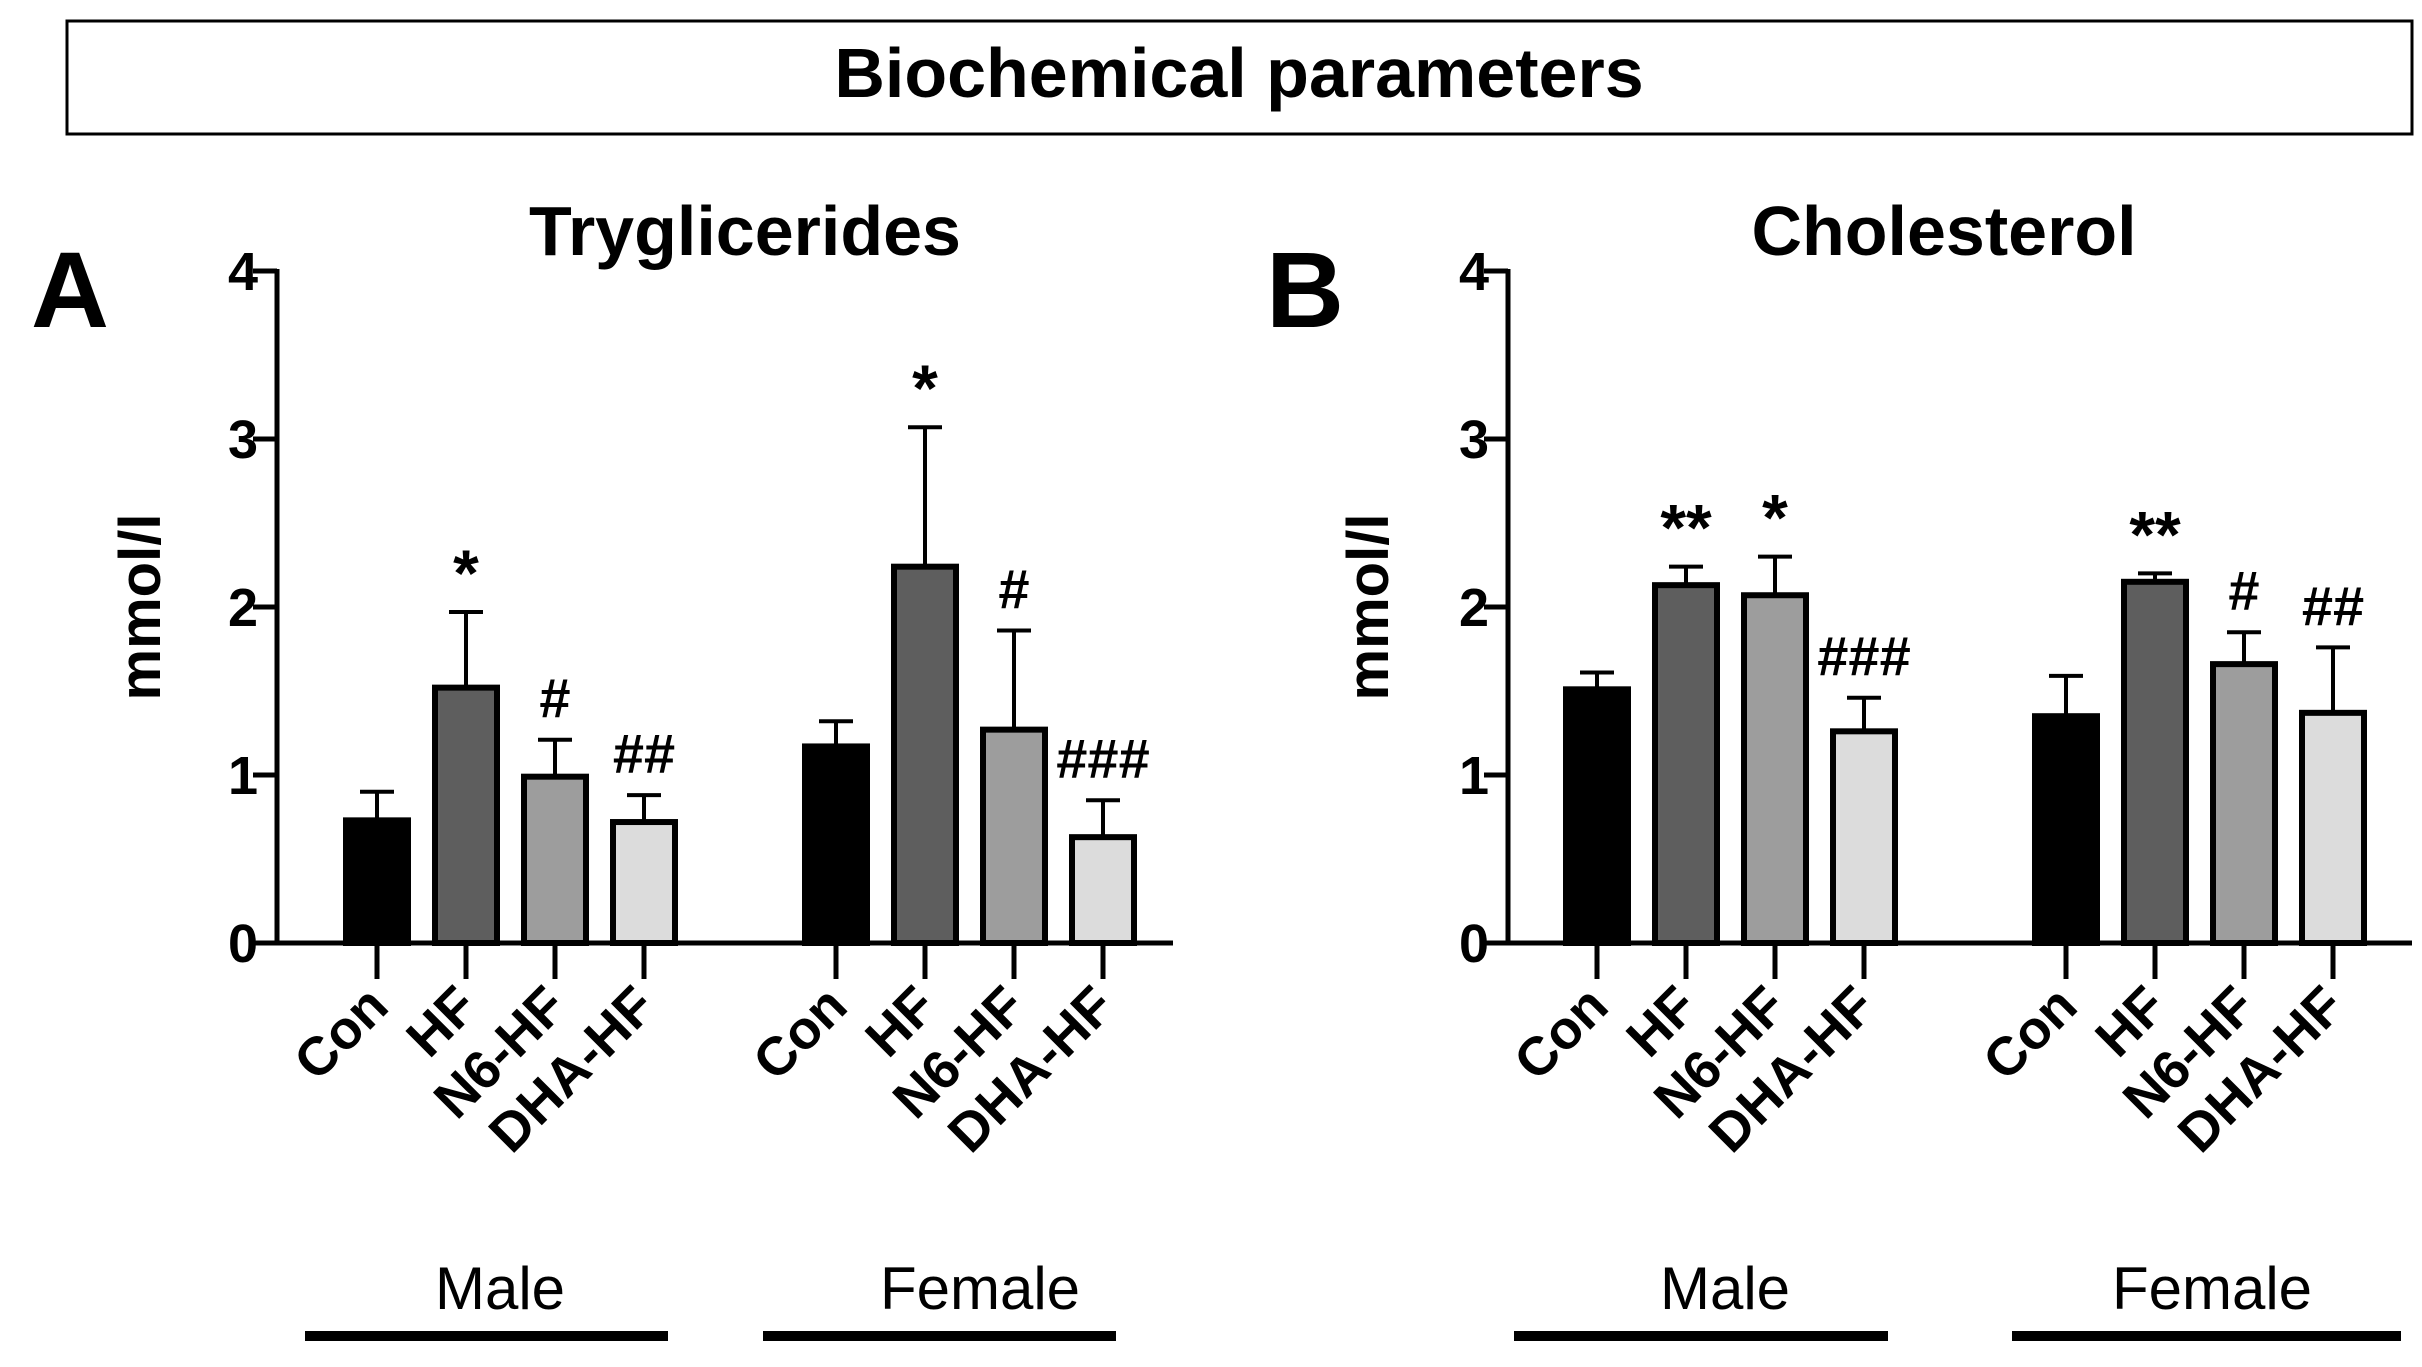 The width and height of the screenshot is (2422, 1367). Describe the element at coordinates (341, 1033) in the screenshot. I see `panel-a-male-con-category-label: Con` at that location.